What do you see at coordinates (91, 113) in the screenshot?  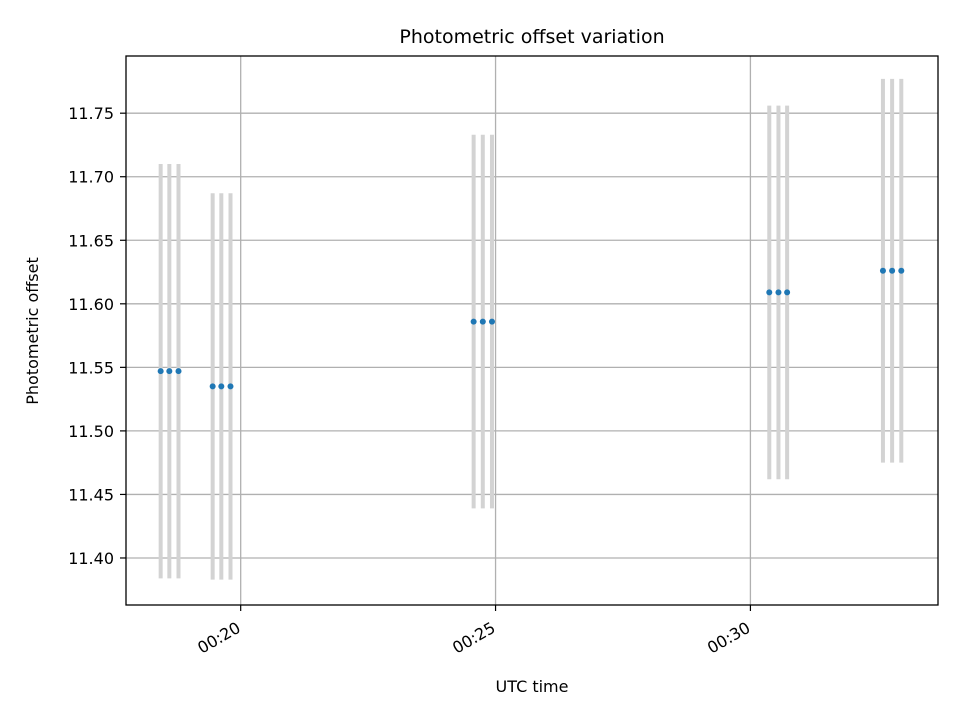 I see `y-tick-label: 11.75` at bounding box center [91, 113].